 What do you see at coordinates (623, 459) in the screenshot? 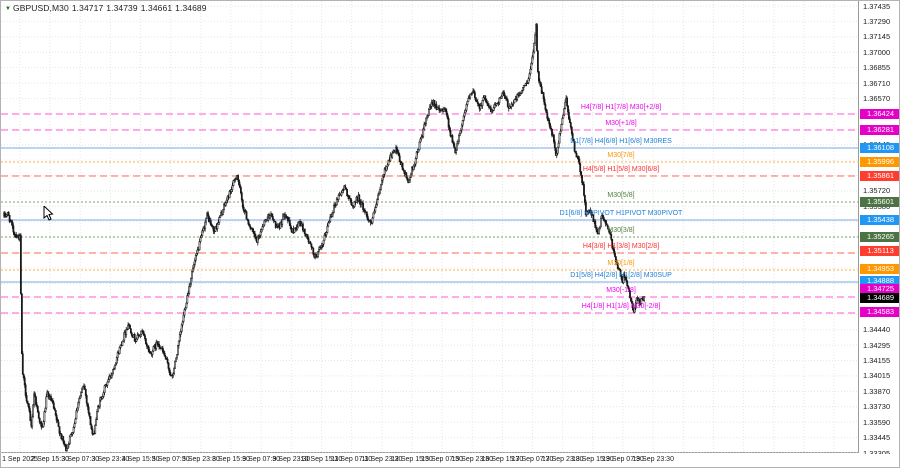
I see `time-axis-label: 19 Sep 07:30` at bounding box center [623, 459].